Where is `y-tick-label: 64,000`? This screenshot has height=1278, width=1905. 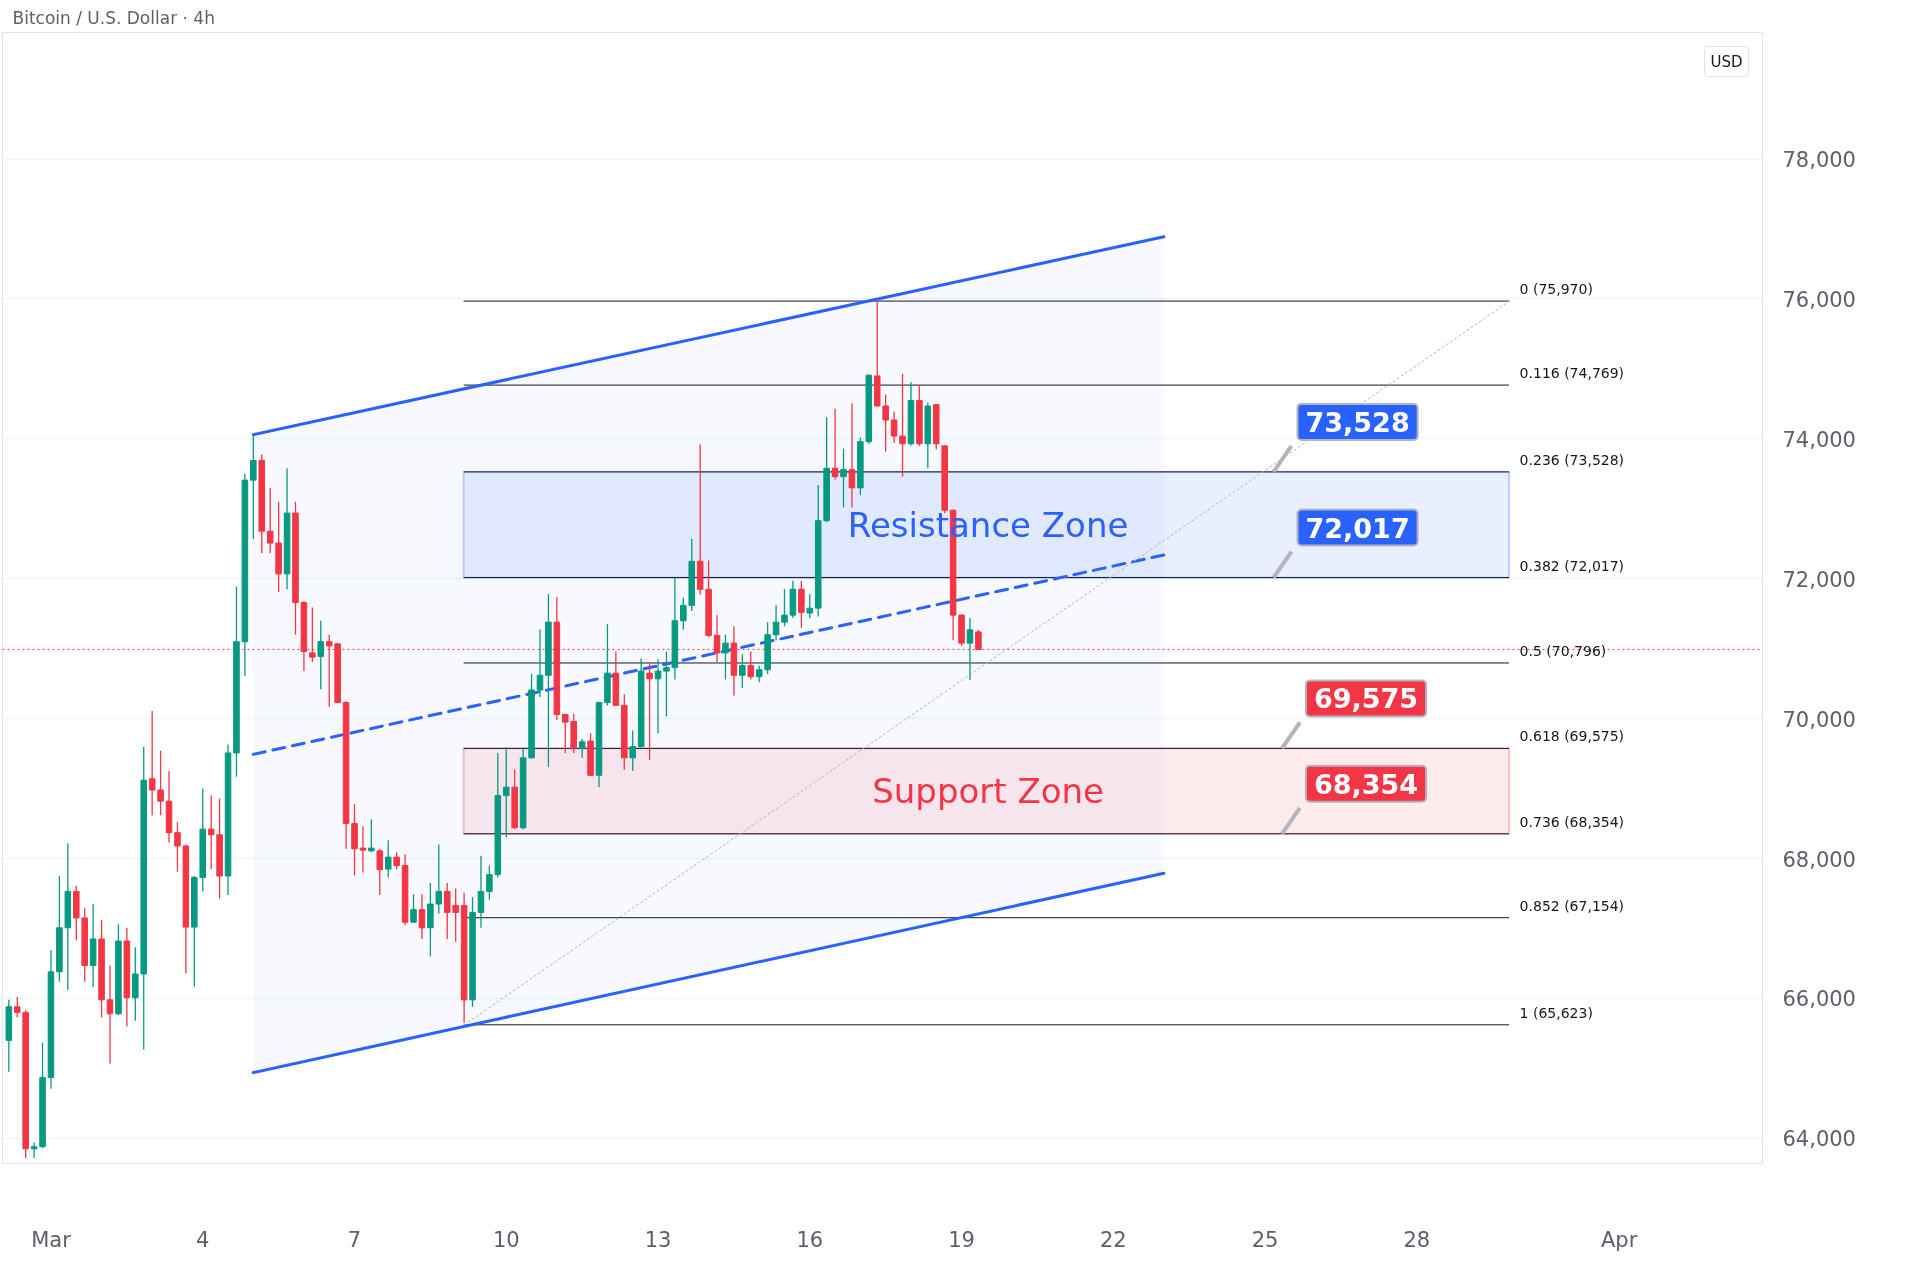
y-tick-label: 64,000 is located at coordinates (1819, 1139).